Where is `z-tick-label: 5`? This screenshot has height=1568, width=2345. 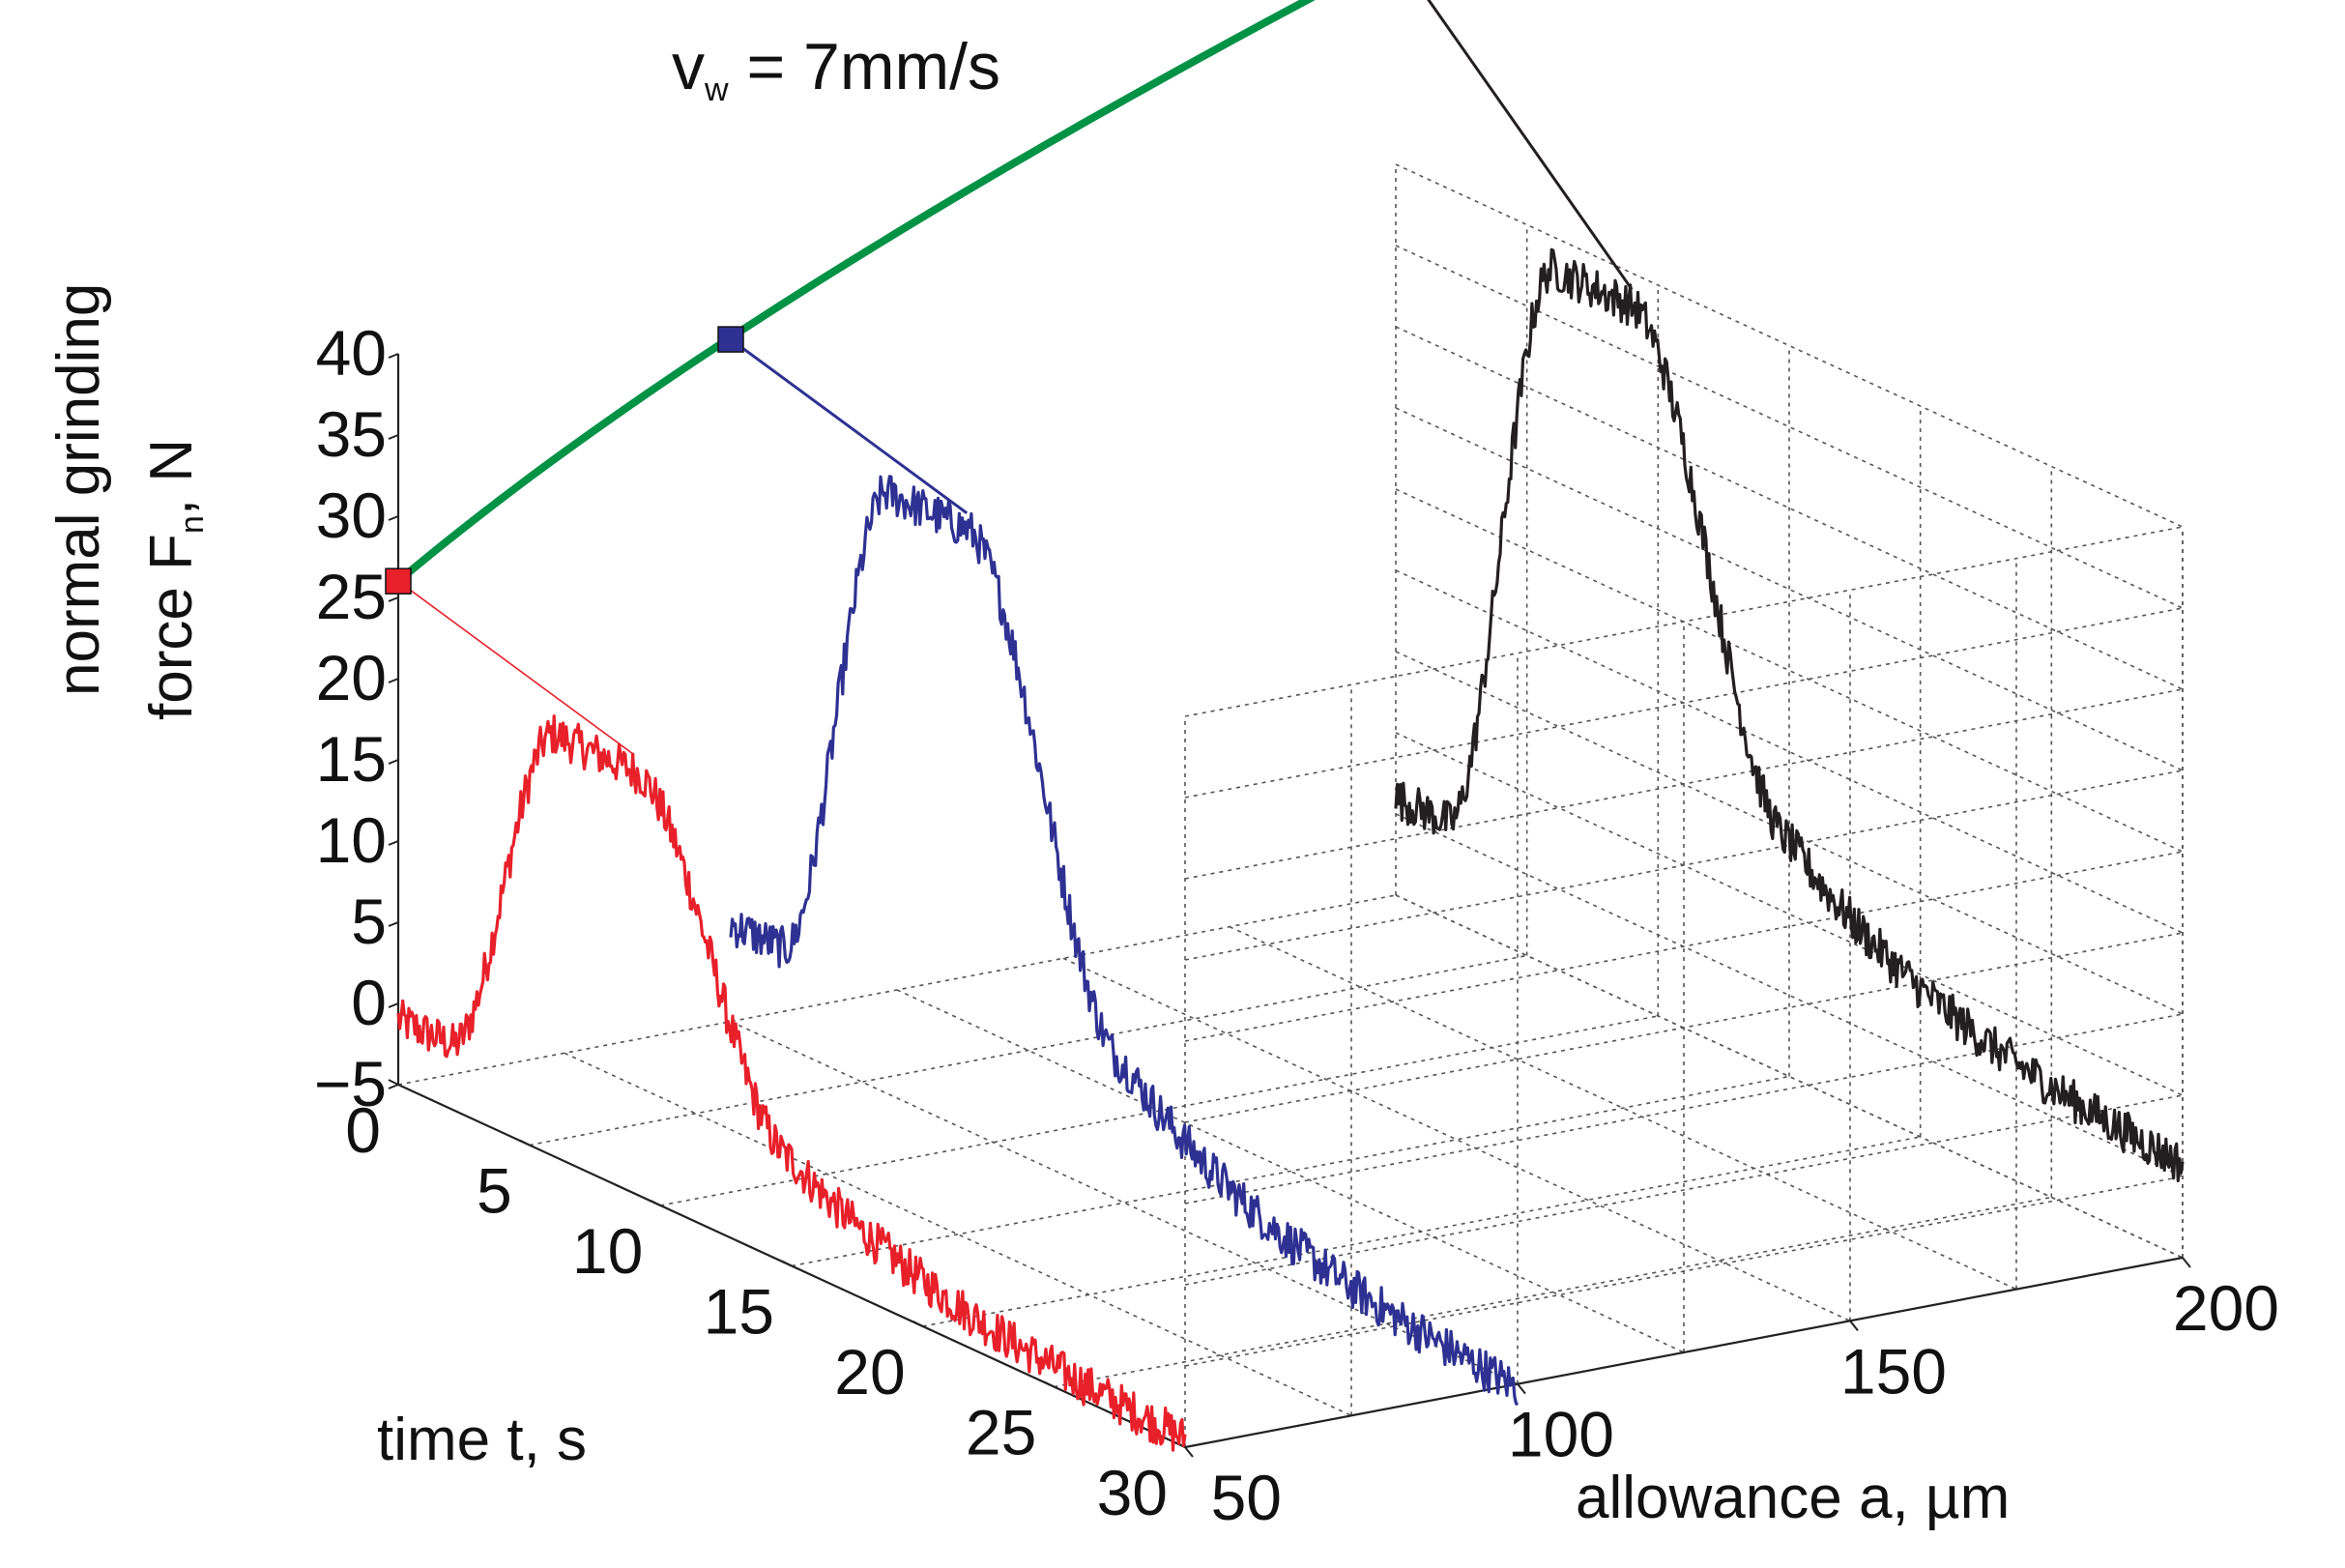
z-tick-label: 5 is located at coordinates (369, 921).